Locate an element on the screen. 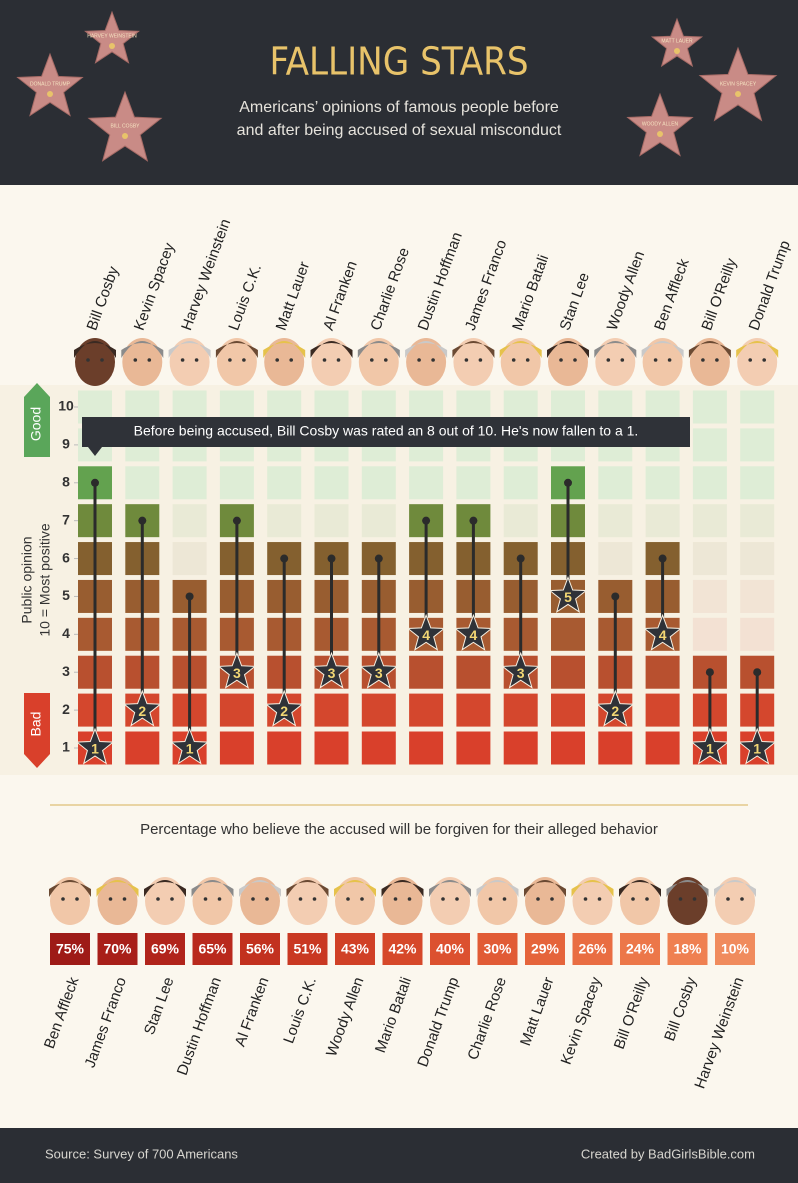 The image size is (798, 1183). value-label: 51% is located at coordinates (307, 949).